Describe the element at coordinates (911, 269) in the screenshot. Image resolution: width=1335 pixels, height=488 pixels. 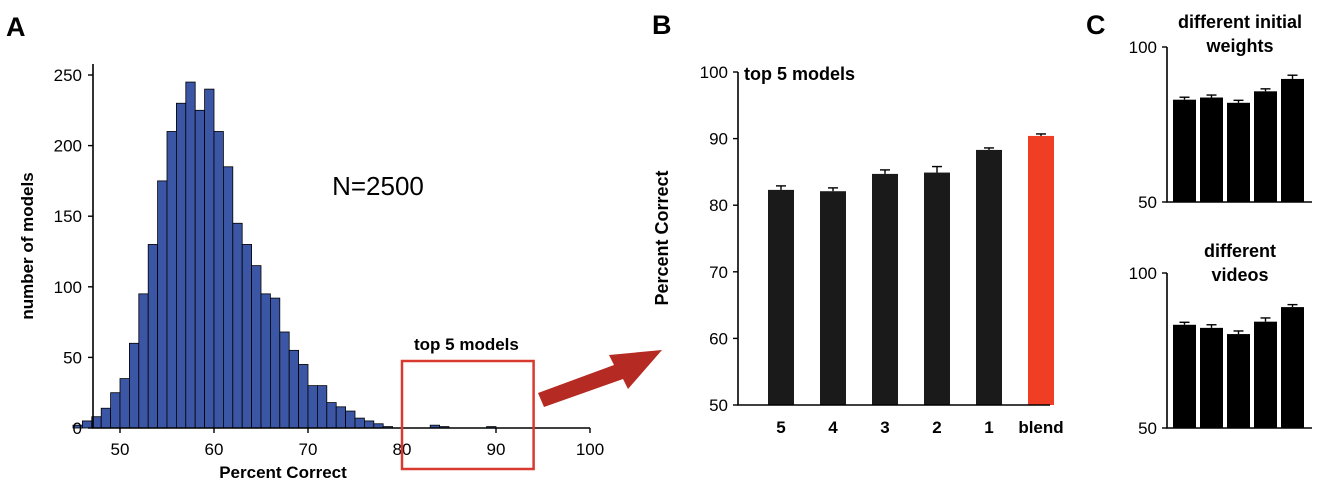
I see `top-models-bars` at that location.